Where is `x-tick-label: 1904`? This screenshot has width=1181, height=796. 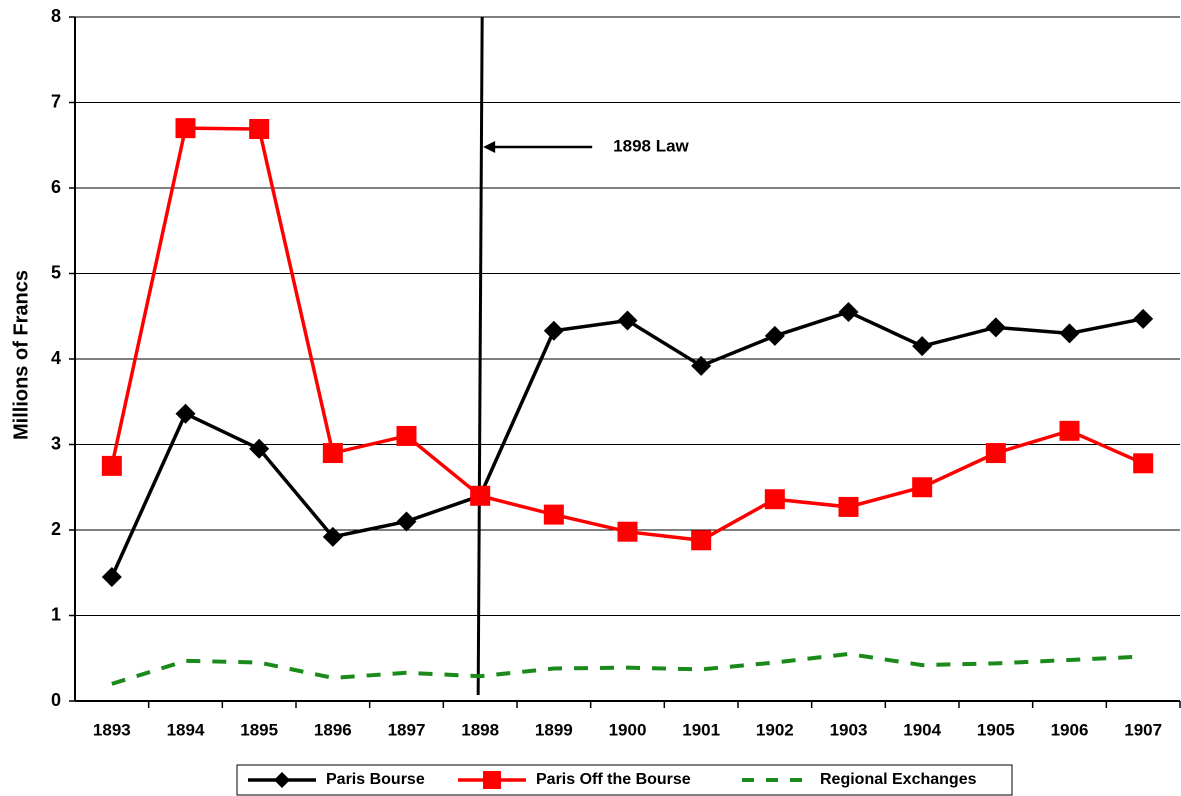 x-tick-label: 1904 is located at coordinates (922, 729).